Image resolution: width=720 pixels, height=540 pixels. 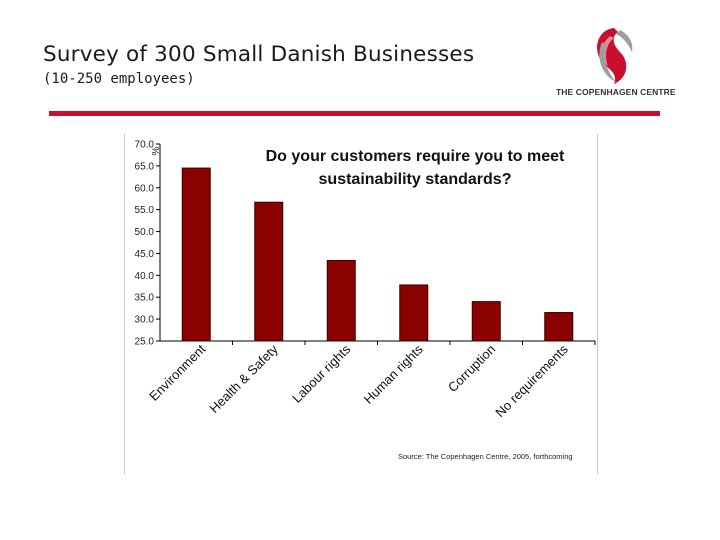 I want to click on slide-subtitle: (10-250 employees), so click(x=119, y=79).